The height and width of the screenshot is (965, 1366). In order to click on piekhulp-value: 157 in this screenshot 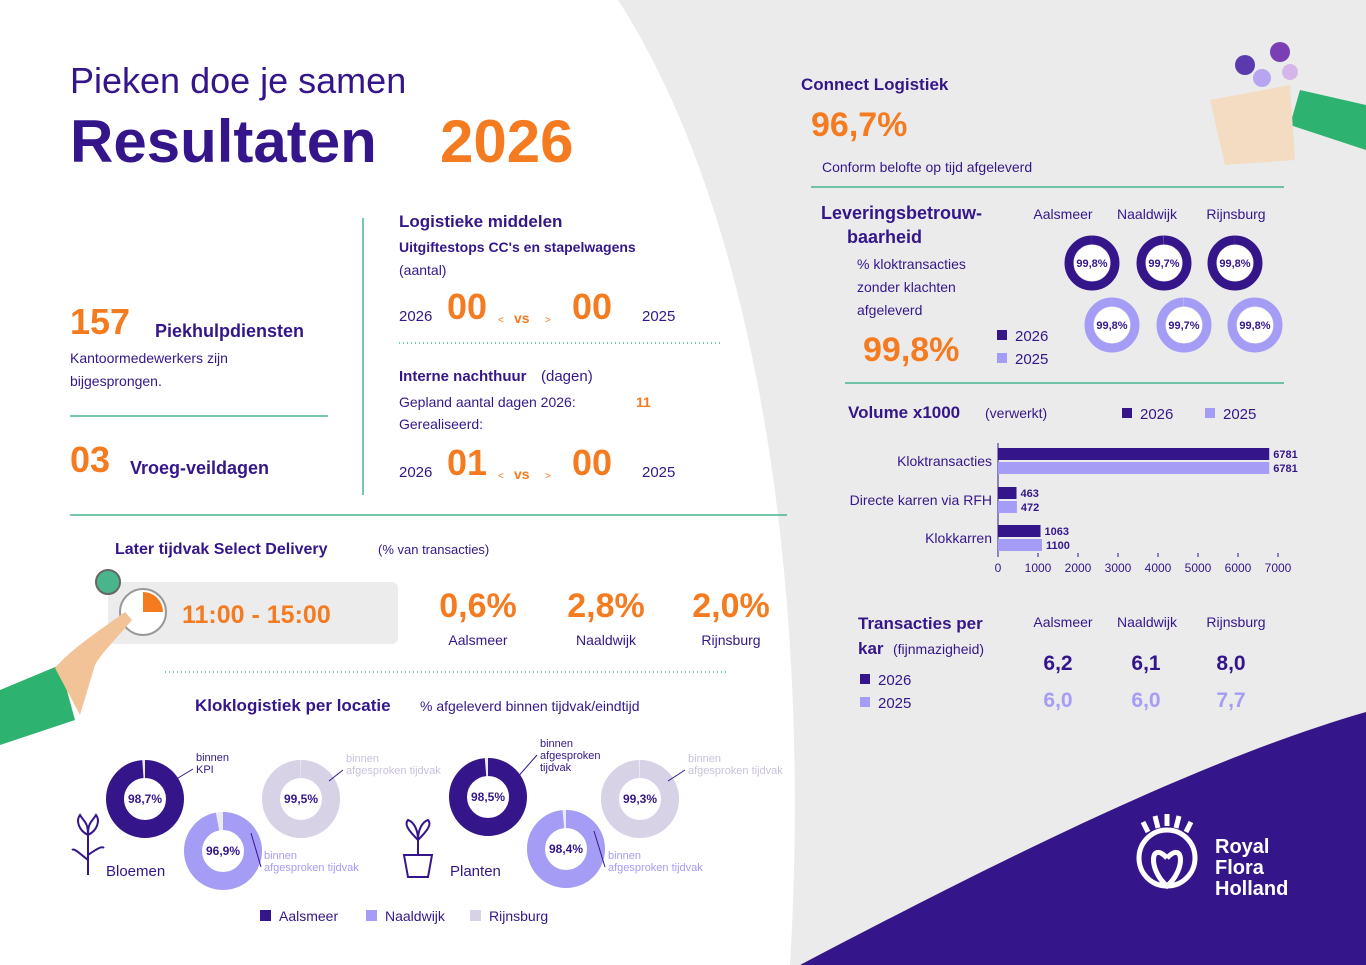, I will do `click(100, 321)`.